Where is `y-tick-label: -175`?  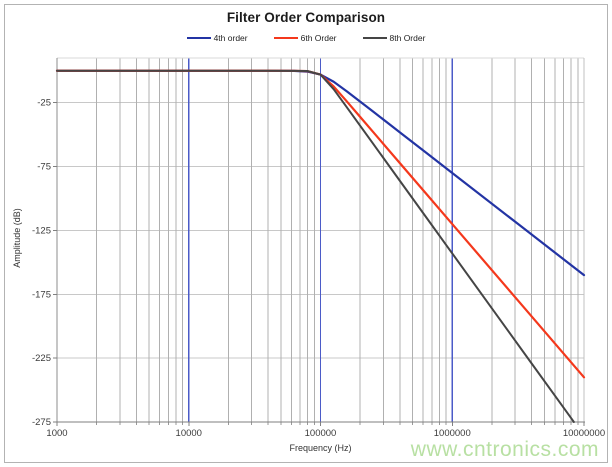 y-tick-label: -175 is located at coordinates (41, 294).